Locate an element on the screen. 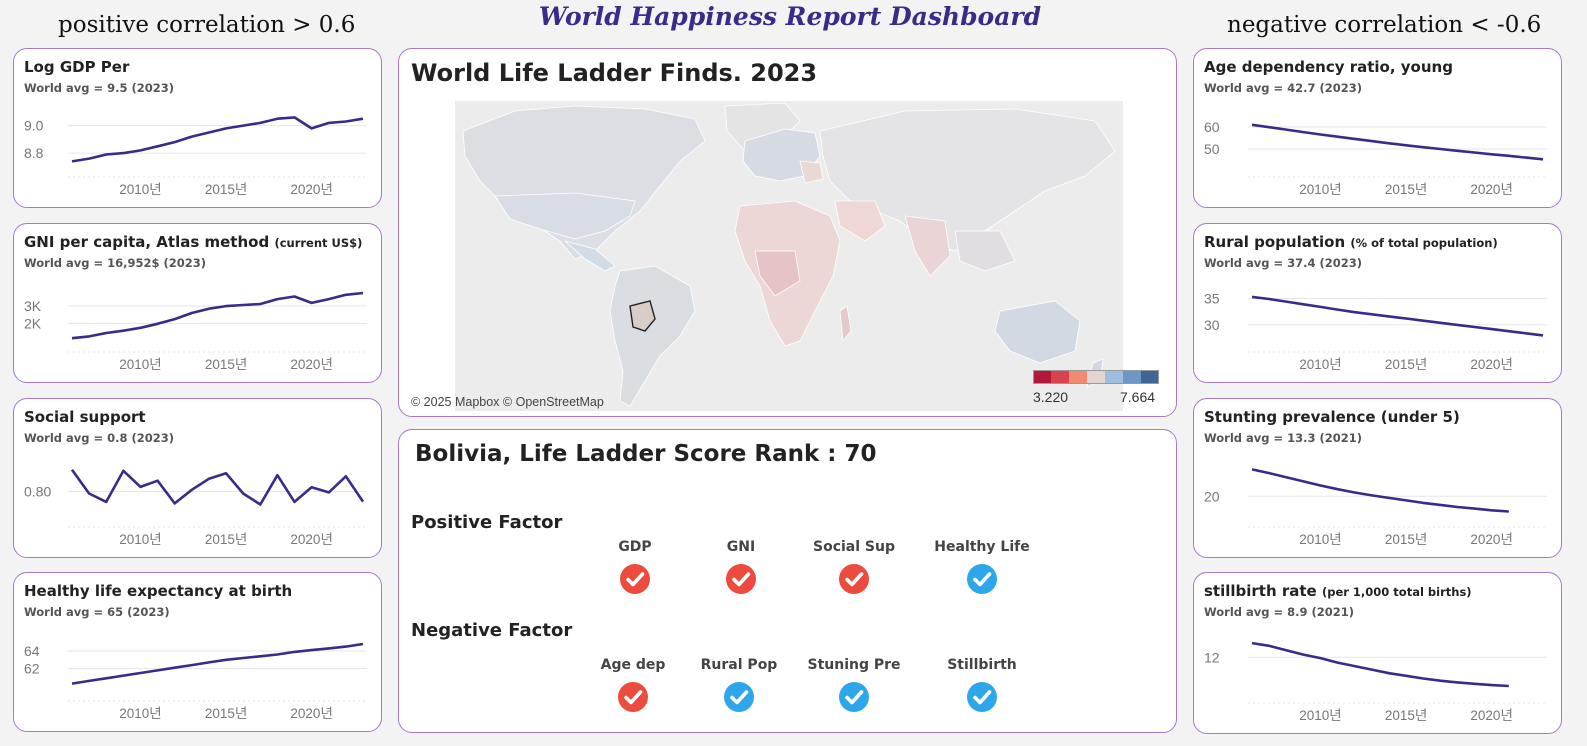 The width and height of the screenshot is (1587, 746). middle-east is located at coordinates (860, 221).